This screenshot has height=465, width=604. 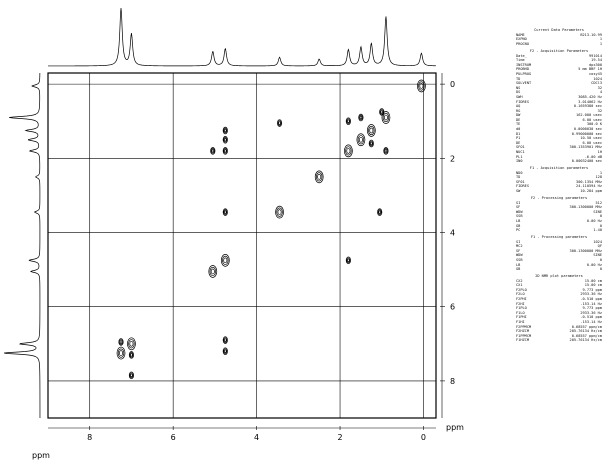 I want to click on parameter-row: F1HI -153.14 Hz, so click(x=559, y=322).